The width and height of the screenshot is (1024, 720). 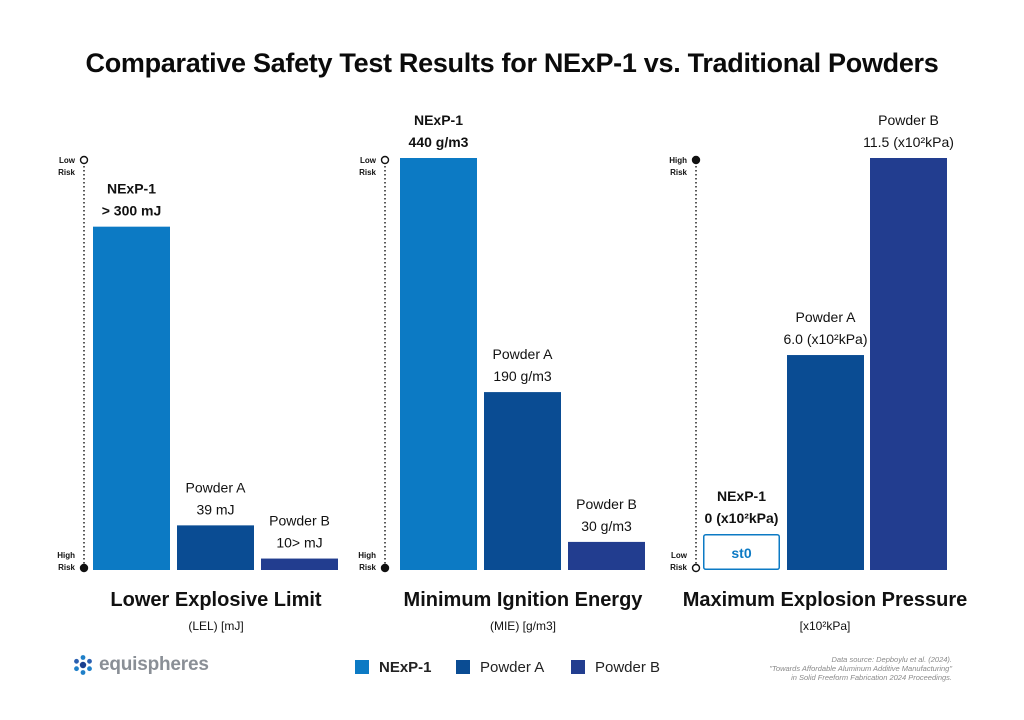 I want to click on molecule-dots-icon, so click(x=83, y=665).